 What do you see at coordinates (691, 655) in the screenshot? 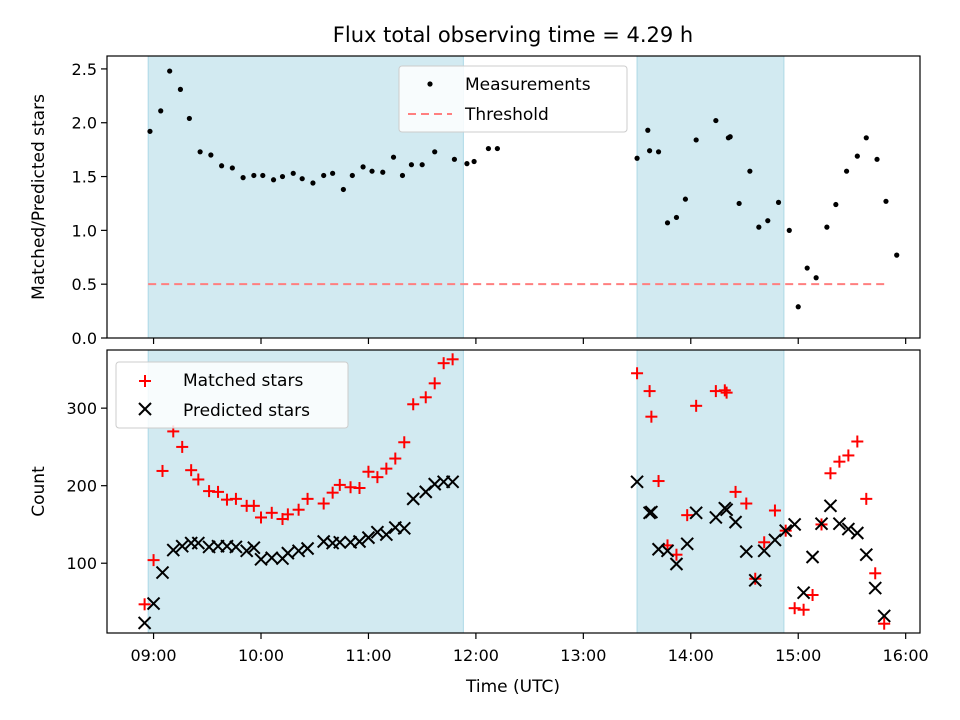
I see `x-tick-label: 14:00` at bounding box center [691, 655].